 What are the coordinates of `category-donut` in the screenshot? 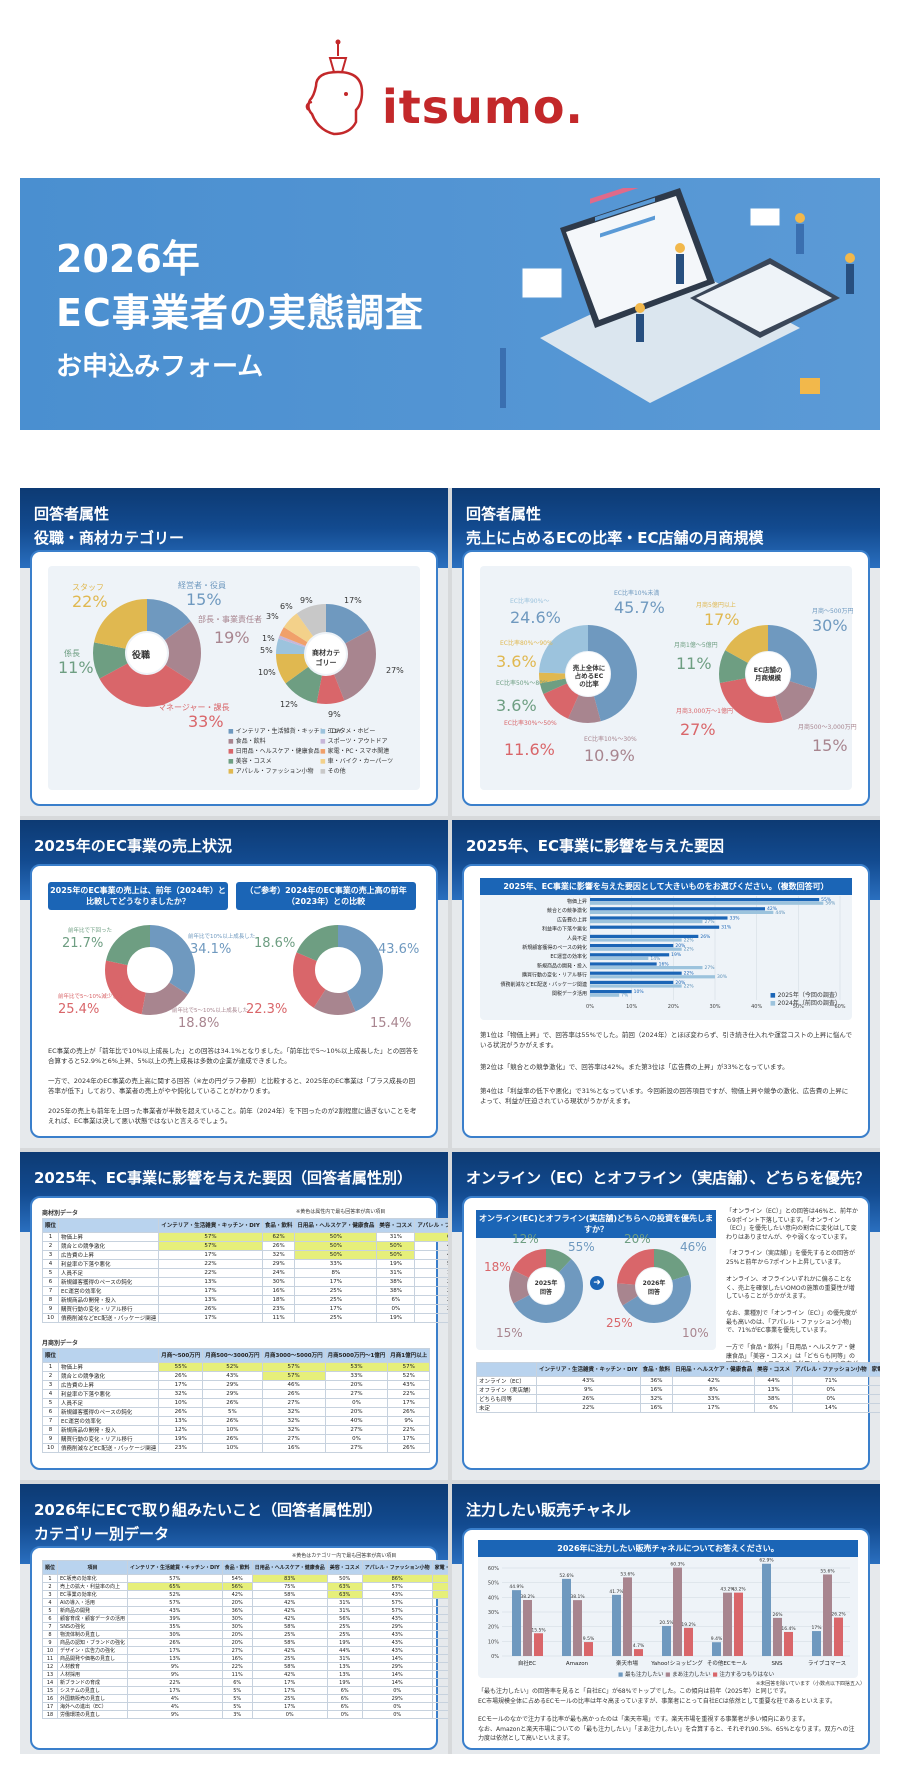 It's located at (326, 654).